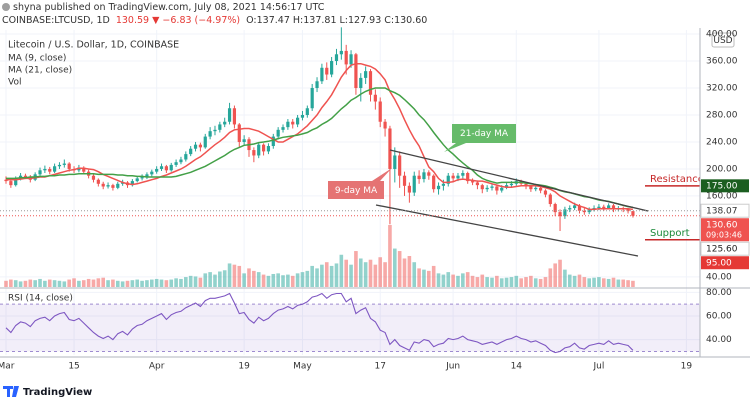  I want to click on annotation: 21-day MA, so click(484, 134).